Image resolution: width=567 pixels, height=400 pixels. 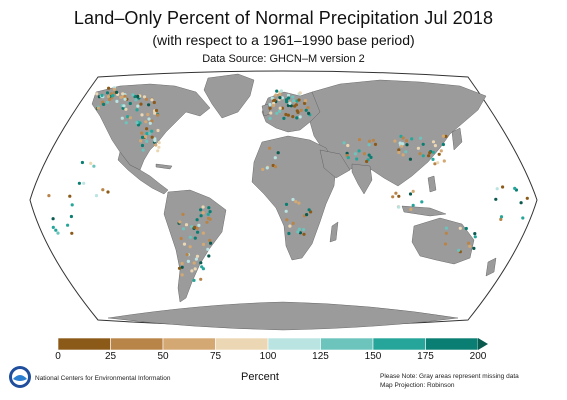 I want to click on colorbar-segments, so click(x=268, y=344).